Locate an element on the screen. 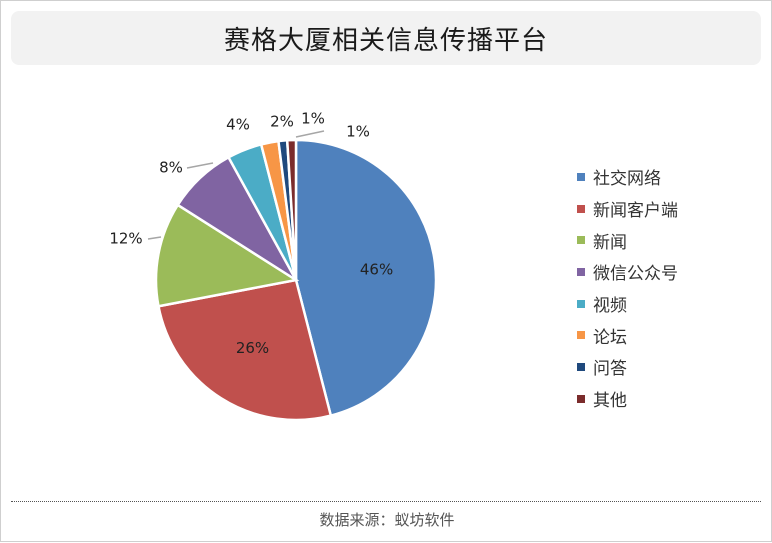 This screenshot has height=543, width=772. data-label-3: 12% is located at coordinates (125, 239).